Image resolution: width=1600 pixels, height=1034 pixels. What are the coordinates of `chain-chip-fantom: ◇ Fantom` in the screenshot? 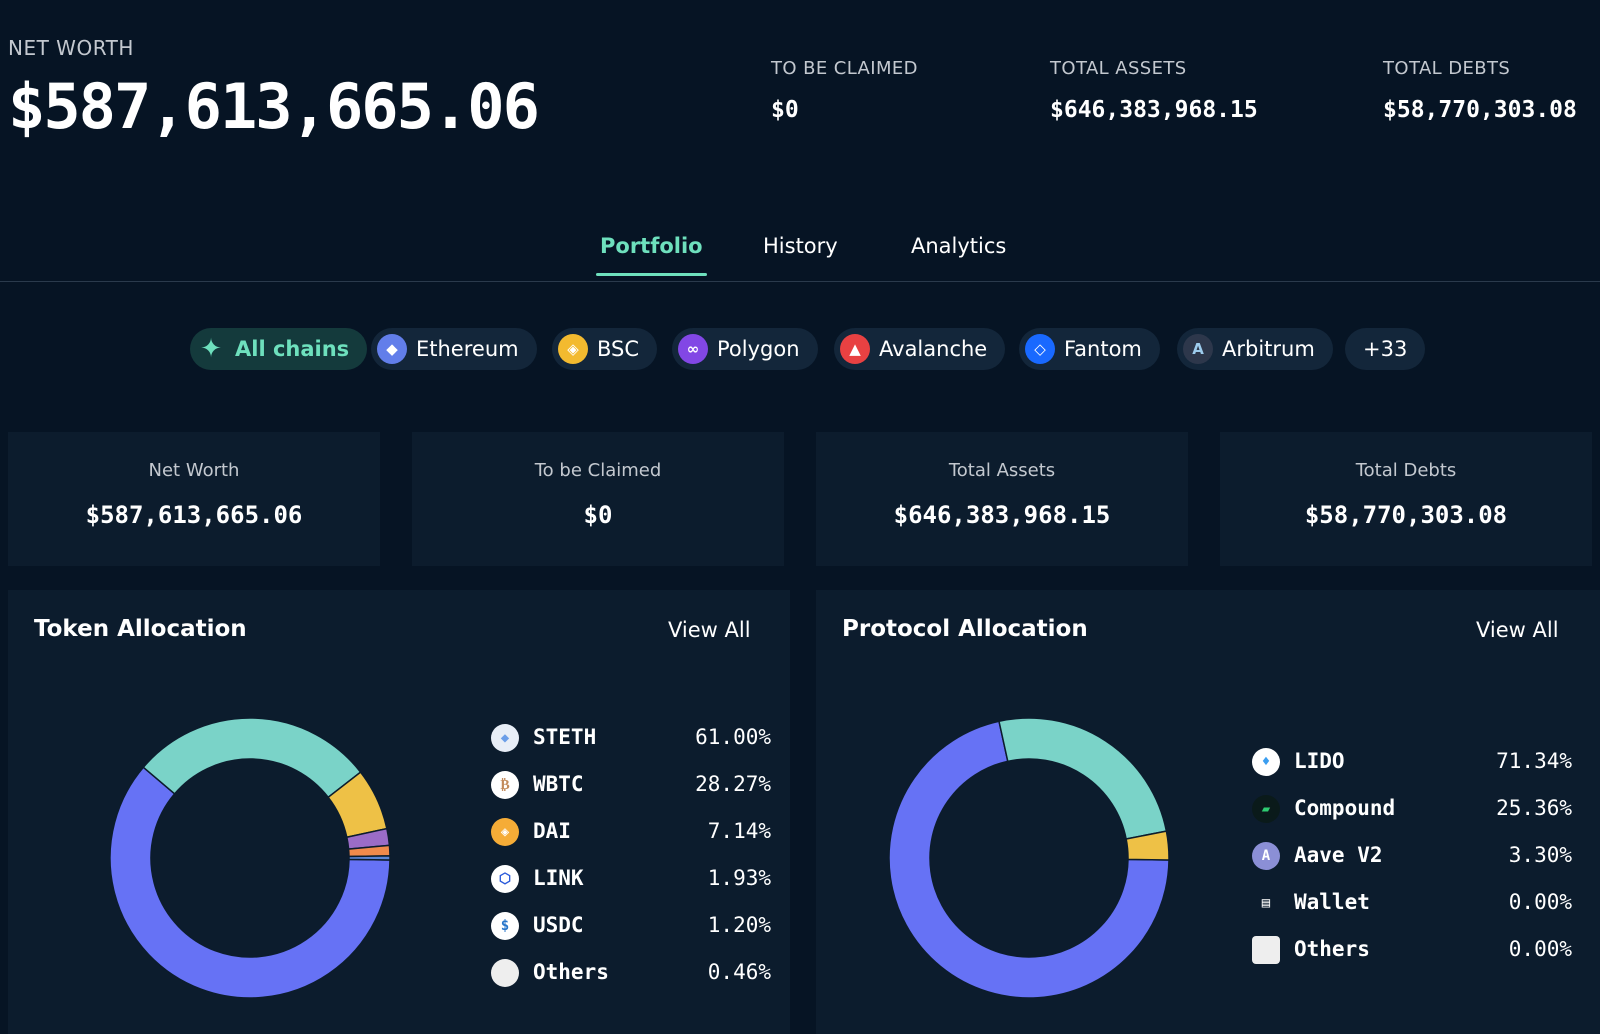 It's located at (1089, 349).